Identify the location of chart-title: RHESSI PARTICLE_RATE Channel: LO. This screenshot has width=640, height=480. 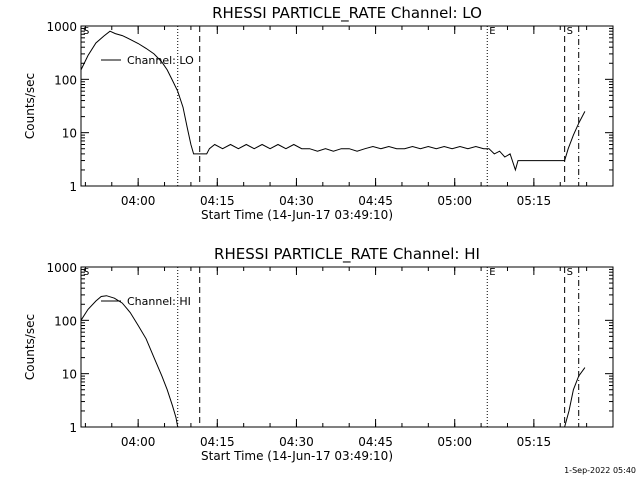
(347, 13).